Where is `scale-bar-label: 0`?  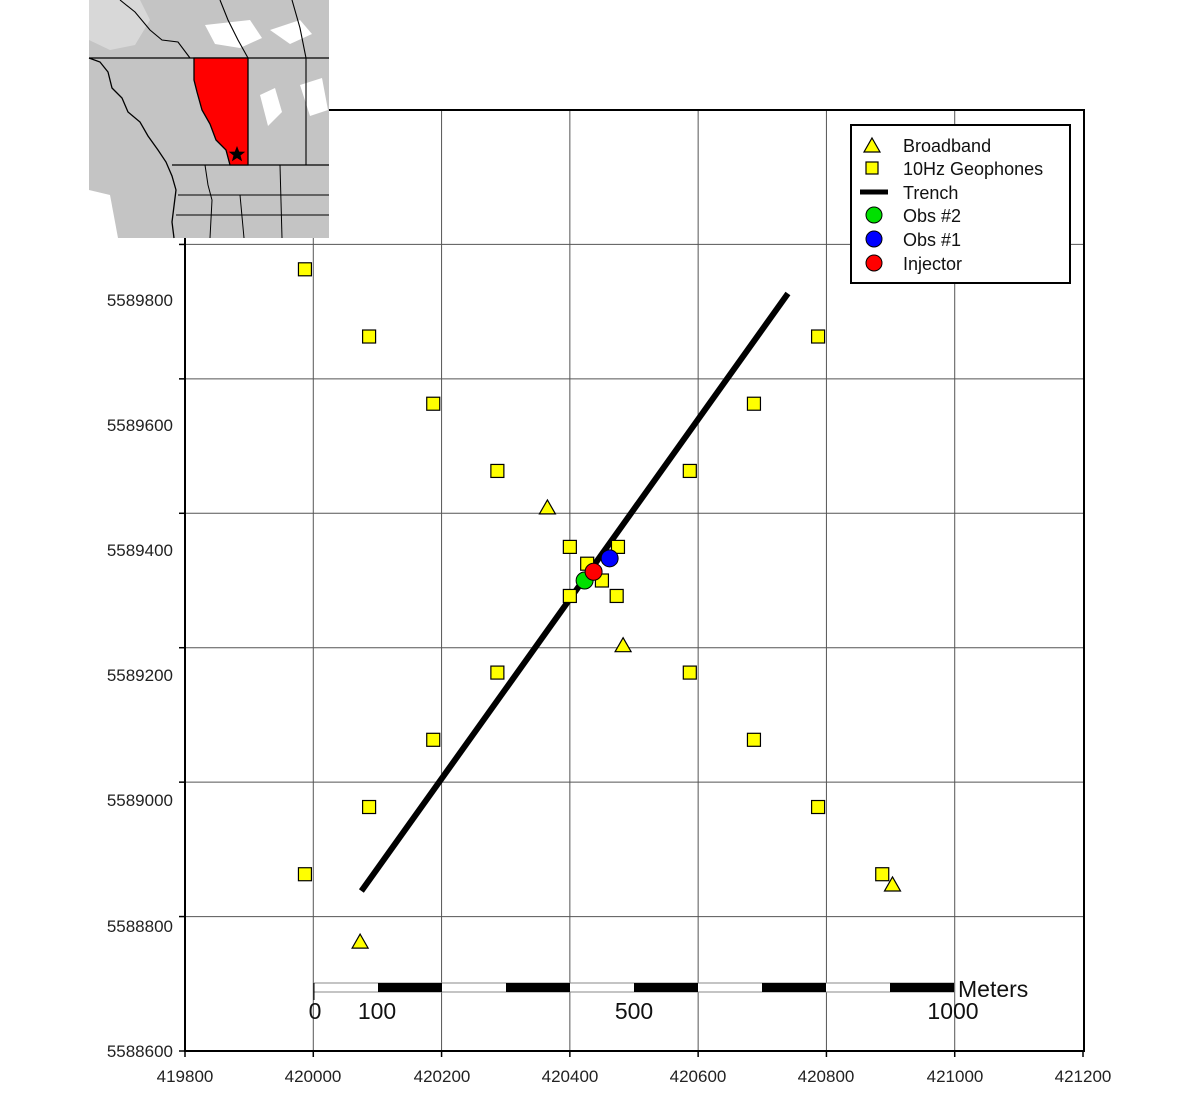 scale-bar-label: 0 is located at coordinates (315, 1011).